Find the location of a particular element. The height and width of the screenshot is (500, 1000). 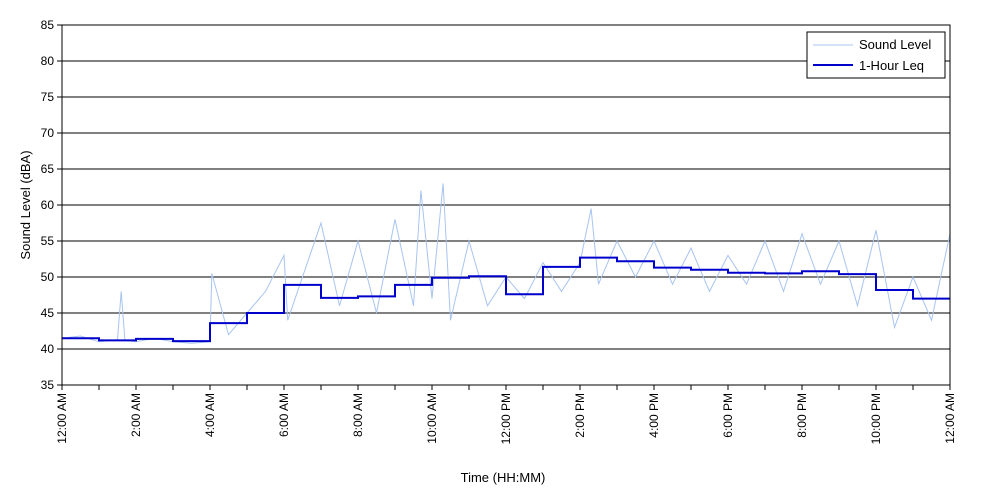

y-tick-label: 50 is located at coordinates (48, 277).